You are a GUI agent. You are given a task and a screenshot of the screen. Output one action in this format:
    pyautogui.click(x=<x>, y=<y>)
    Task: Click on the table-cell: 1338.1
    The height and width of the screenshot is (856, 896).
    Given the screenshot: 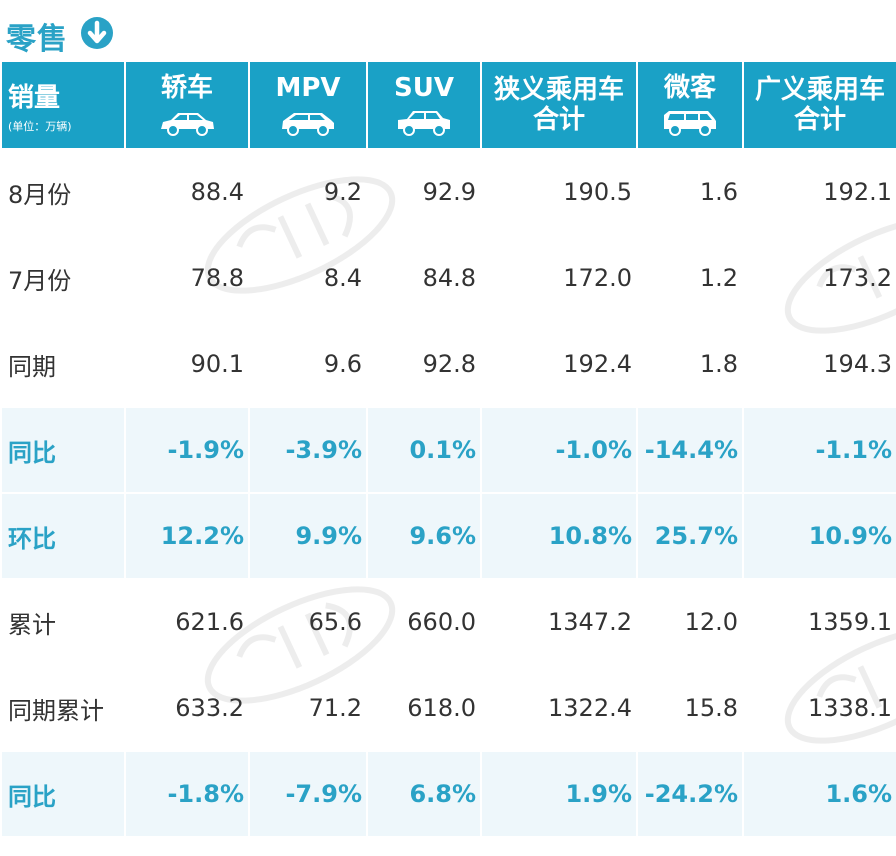 What is the action you would take?
    pyautogui.click(x=819, y=708)
    